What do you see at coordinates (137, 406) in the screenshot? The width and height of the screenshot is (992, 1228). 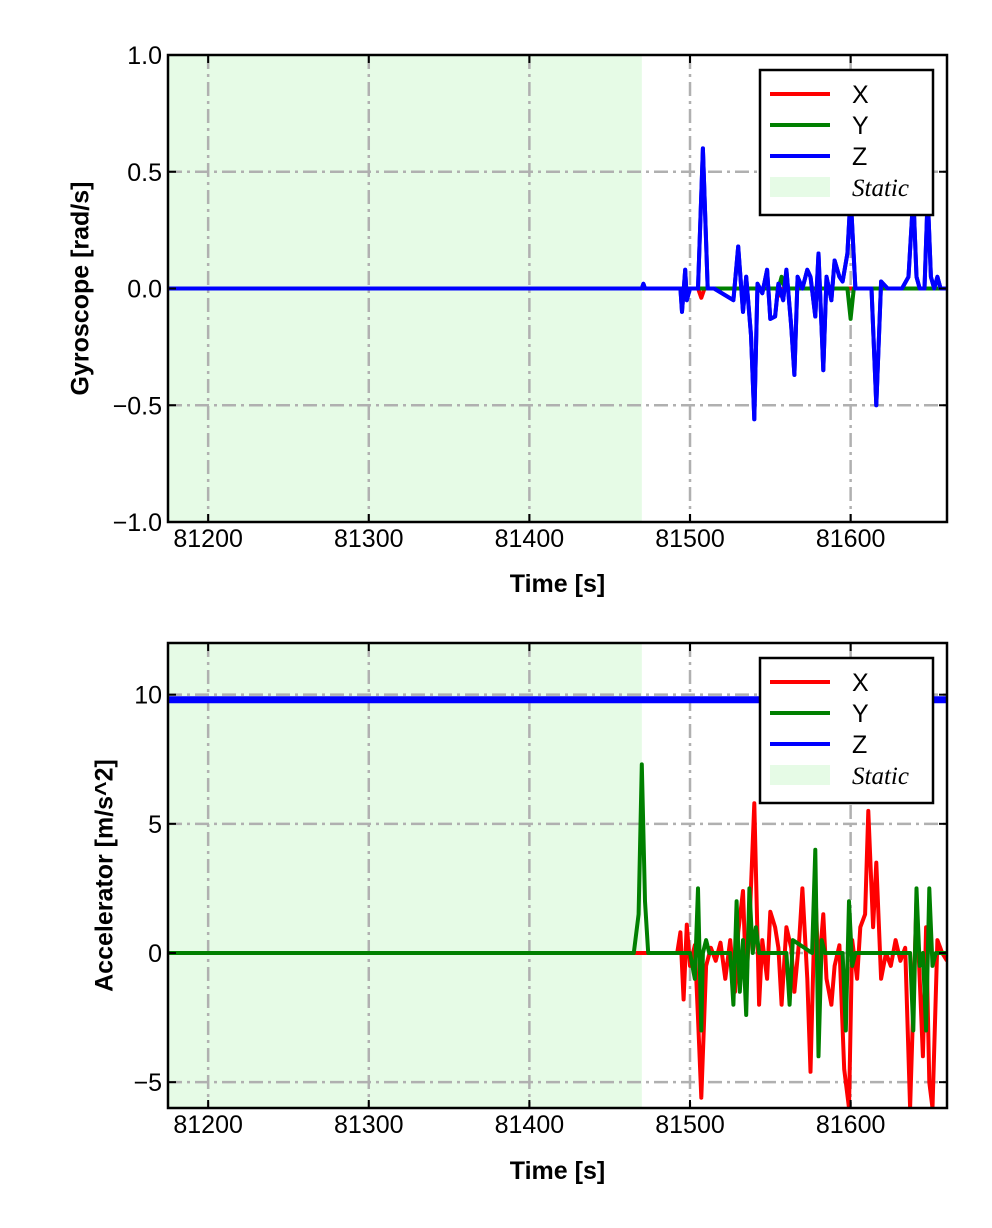 I see `y-tick-label: −0.5` at bounding box center [137, 406].